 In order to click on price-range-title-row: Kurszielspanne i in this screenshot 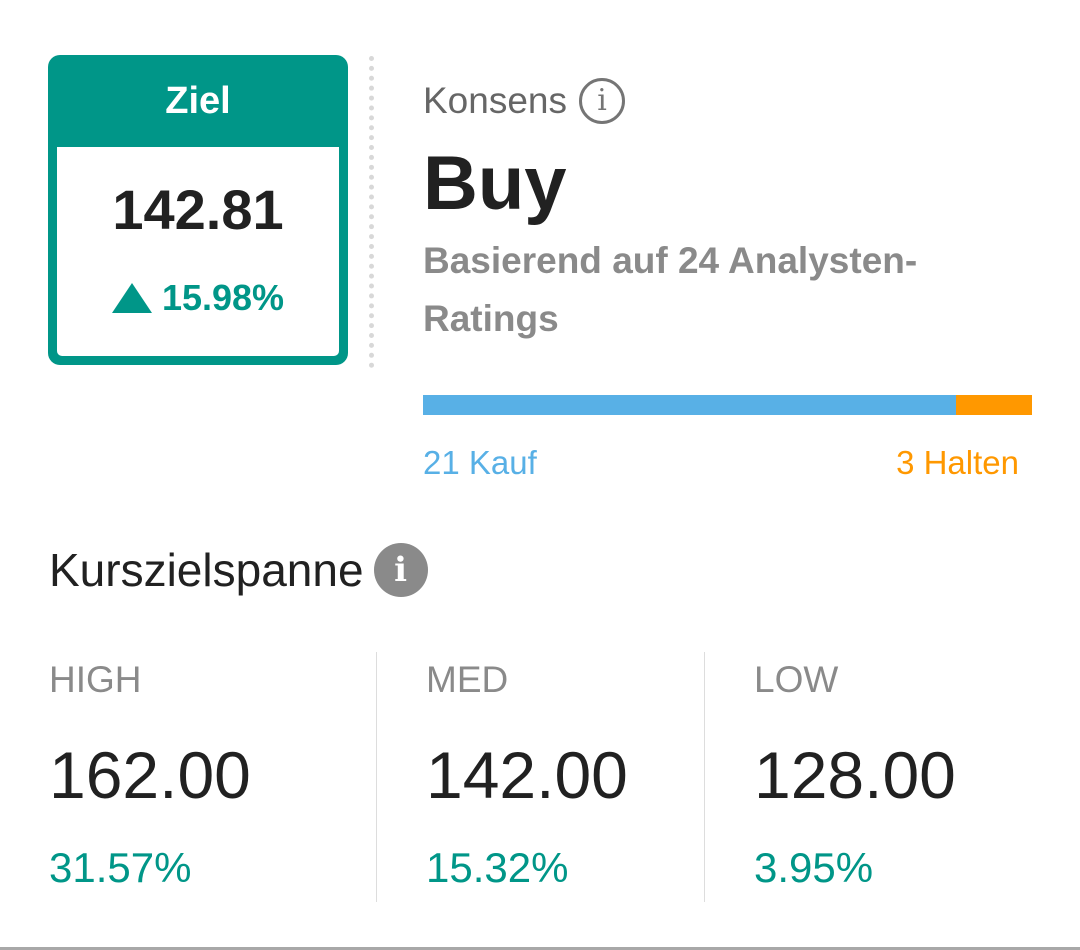, I will do `click(238, 570)`.